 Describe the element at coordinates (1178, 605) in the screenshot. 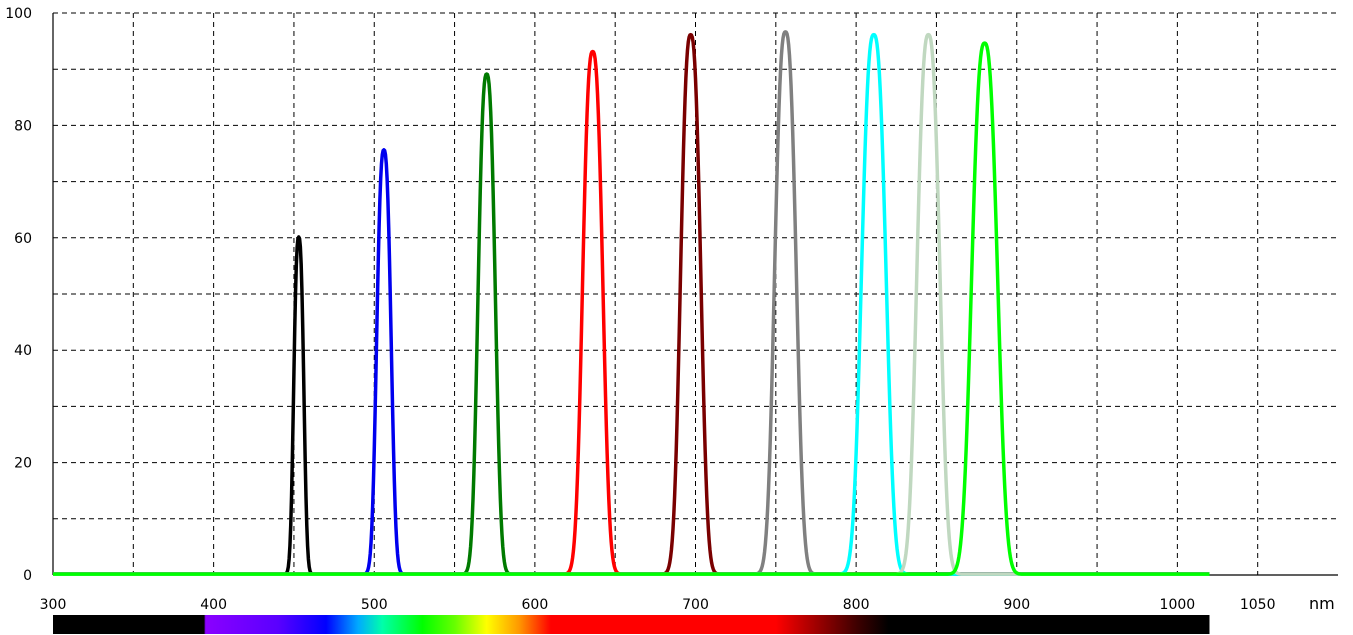

I see `x-tick-label: 1000` at that location.